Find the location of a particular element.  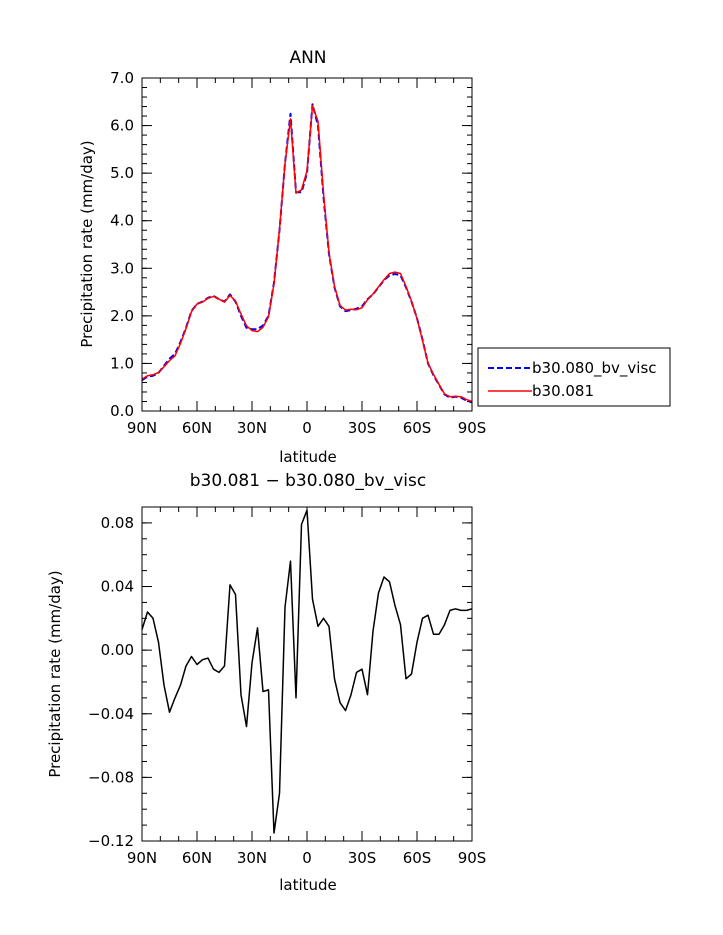

top-x-tick-label: 90S is located at coordinates (472, 428).